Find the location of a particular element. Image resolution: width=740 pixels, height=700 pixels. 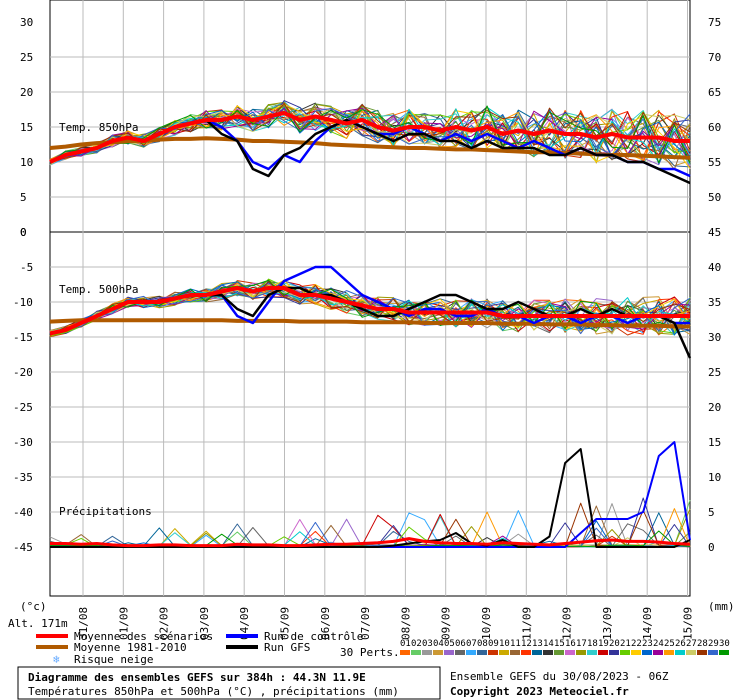

pert-number: 12 is located at coordinates (526, 644).